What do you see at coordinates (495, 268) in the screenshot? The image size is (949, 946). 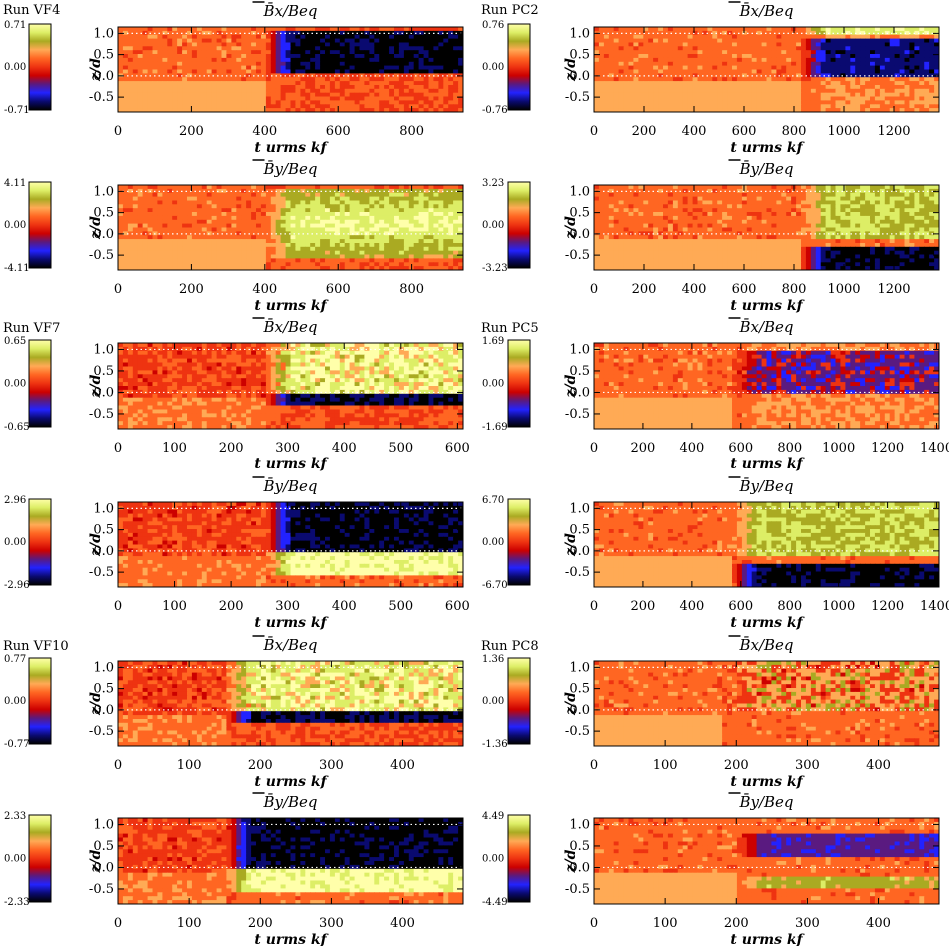 I see `colorbar-label: -3.23` at bounding box center [495, 268].